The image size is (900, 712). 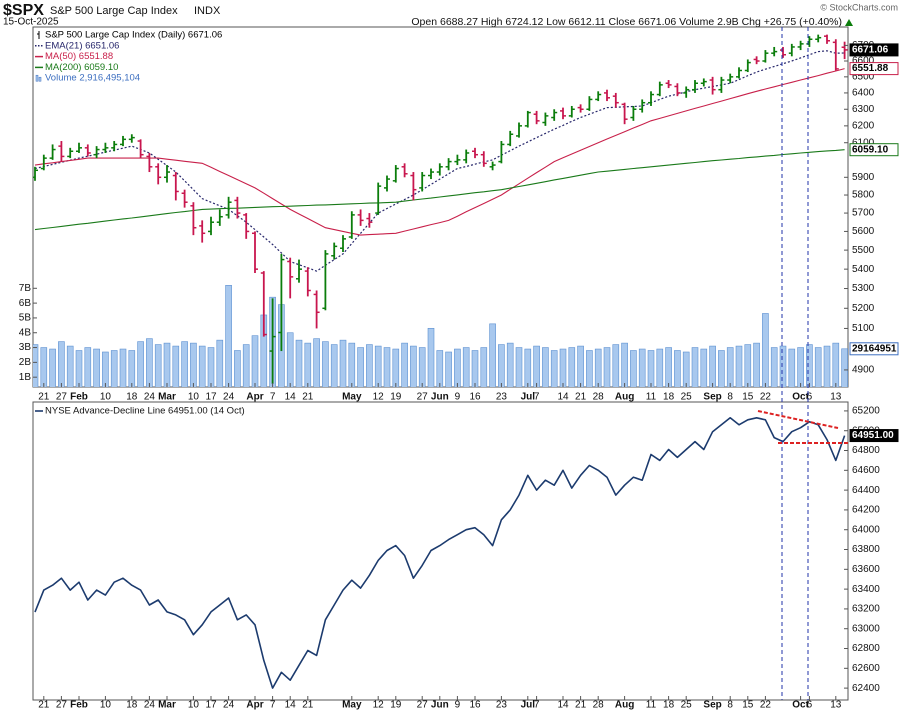 What do you see at coordinates (92, 78) in the screenshot?
I see `legend-label: Volume 2,916,495,104` at bounding box center [92, 78].